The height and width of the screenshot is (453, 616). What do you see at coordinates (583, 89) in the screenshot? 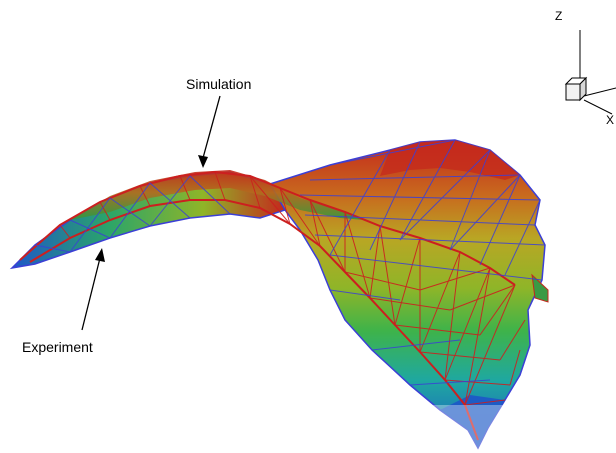
I see `triad-cube-side` at bounding box center [583, 89].